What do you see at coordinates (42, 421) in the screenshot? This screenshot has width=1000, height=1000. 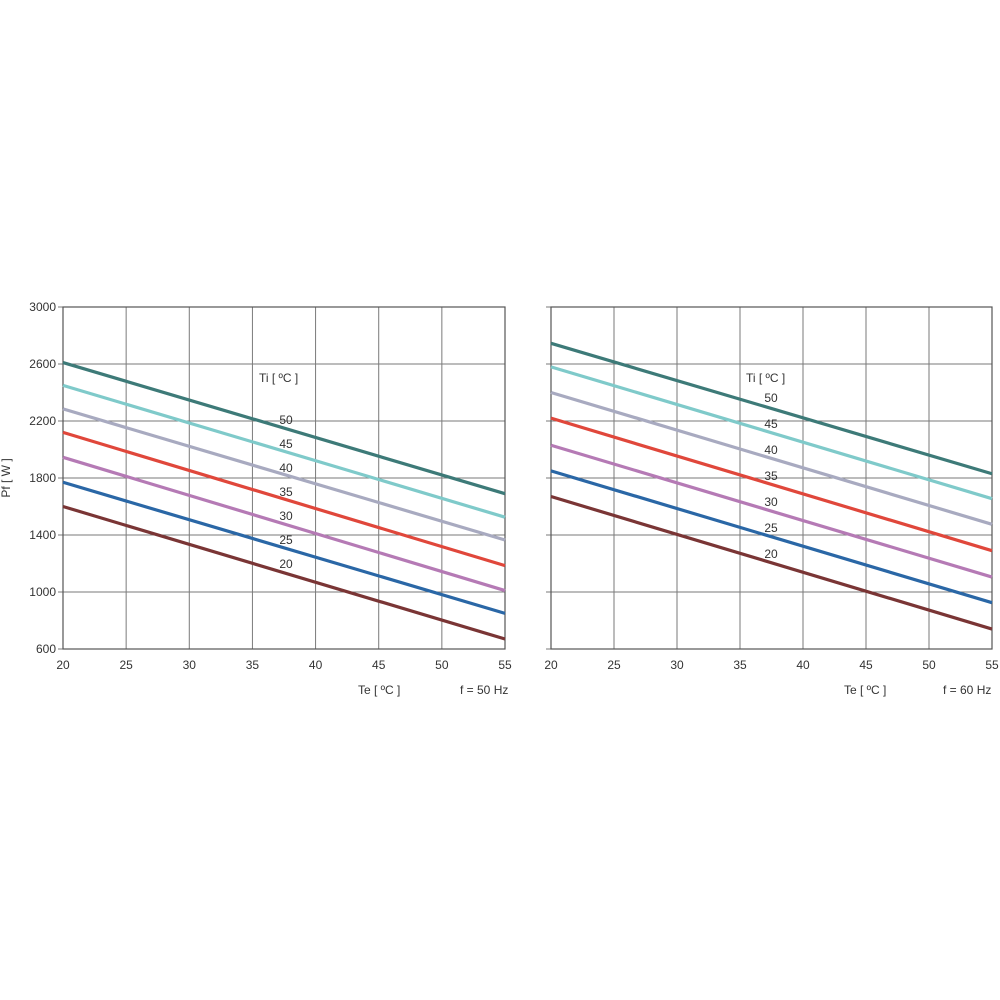 I see `y-tick-label: 2200` at bounding box center [42, 421].